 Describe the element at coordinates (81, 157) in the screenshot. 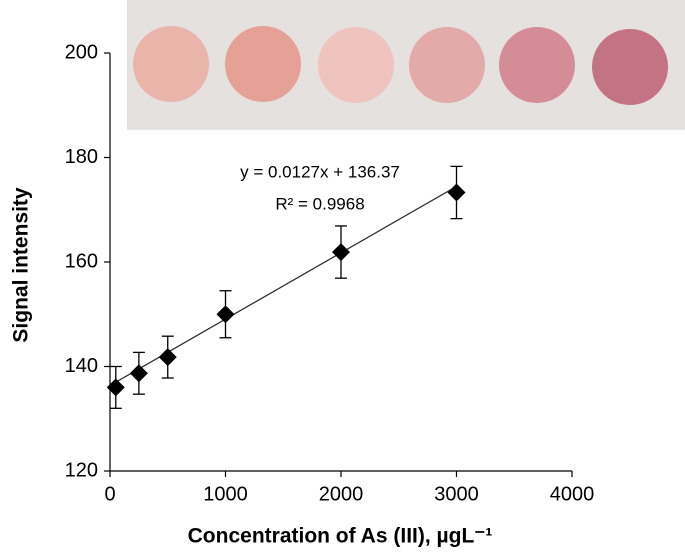

I see `y-tick-label: 180` at that location.